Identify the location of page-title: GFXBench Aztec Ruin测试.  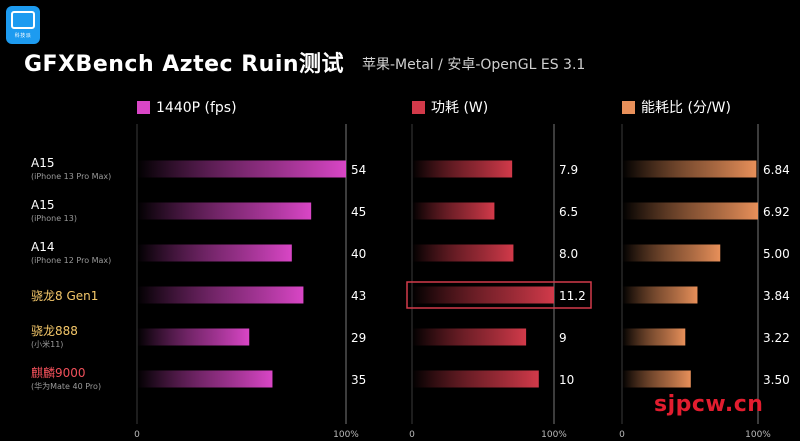
(184, 64).